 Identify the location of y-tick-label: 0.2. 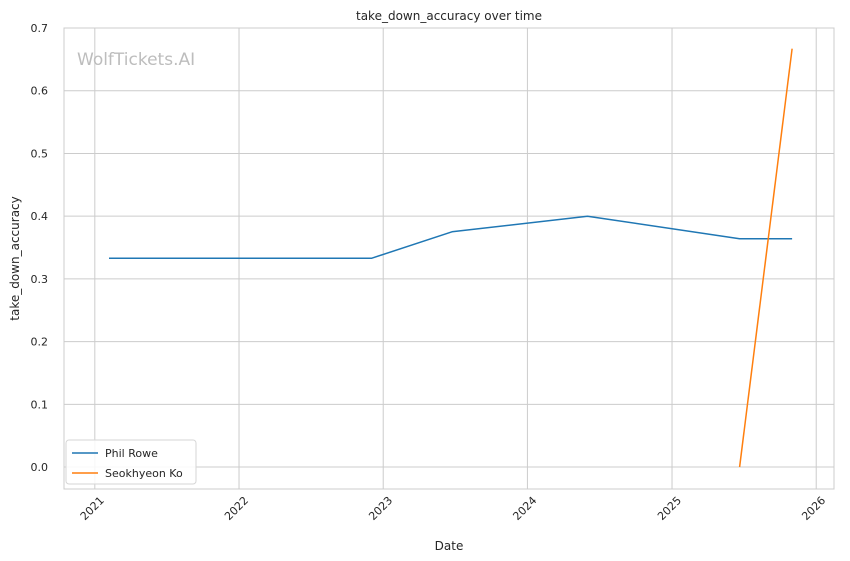
(40, 342).